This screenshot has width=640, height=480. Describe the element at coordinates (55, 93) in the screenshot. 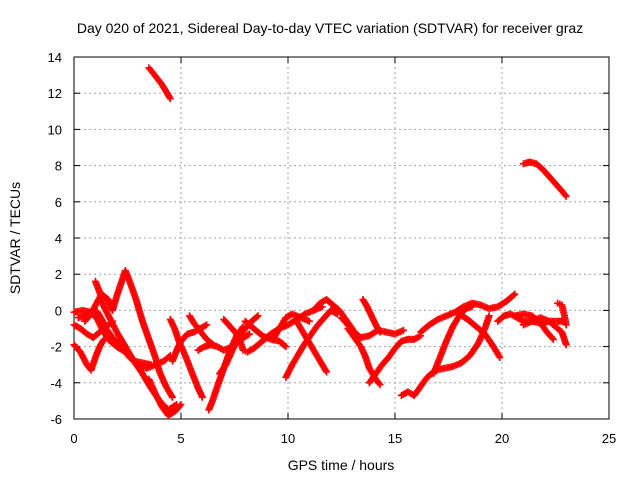

I see `y-tick-label: 12` at that location.